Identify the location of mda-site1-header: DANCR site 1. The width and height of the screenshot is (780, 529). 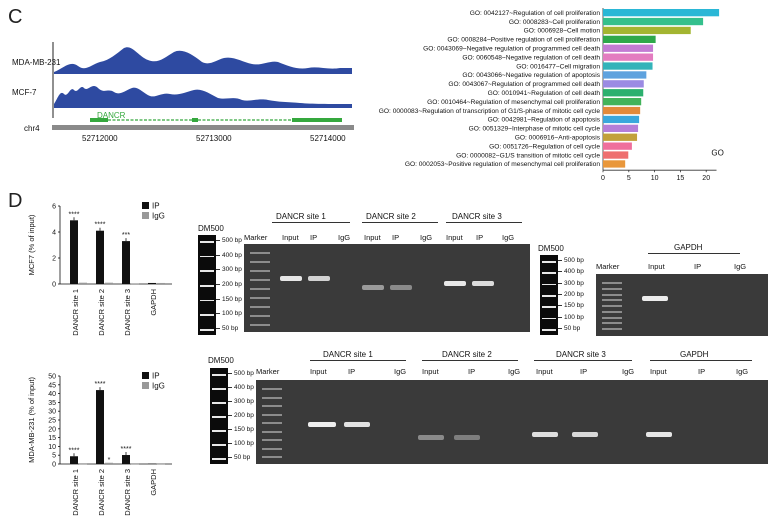
(348, 354).